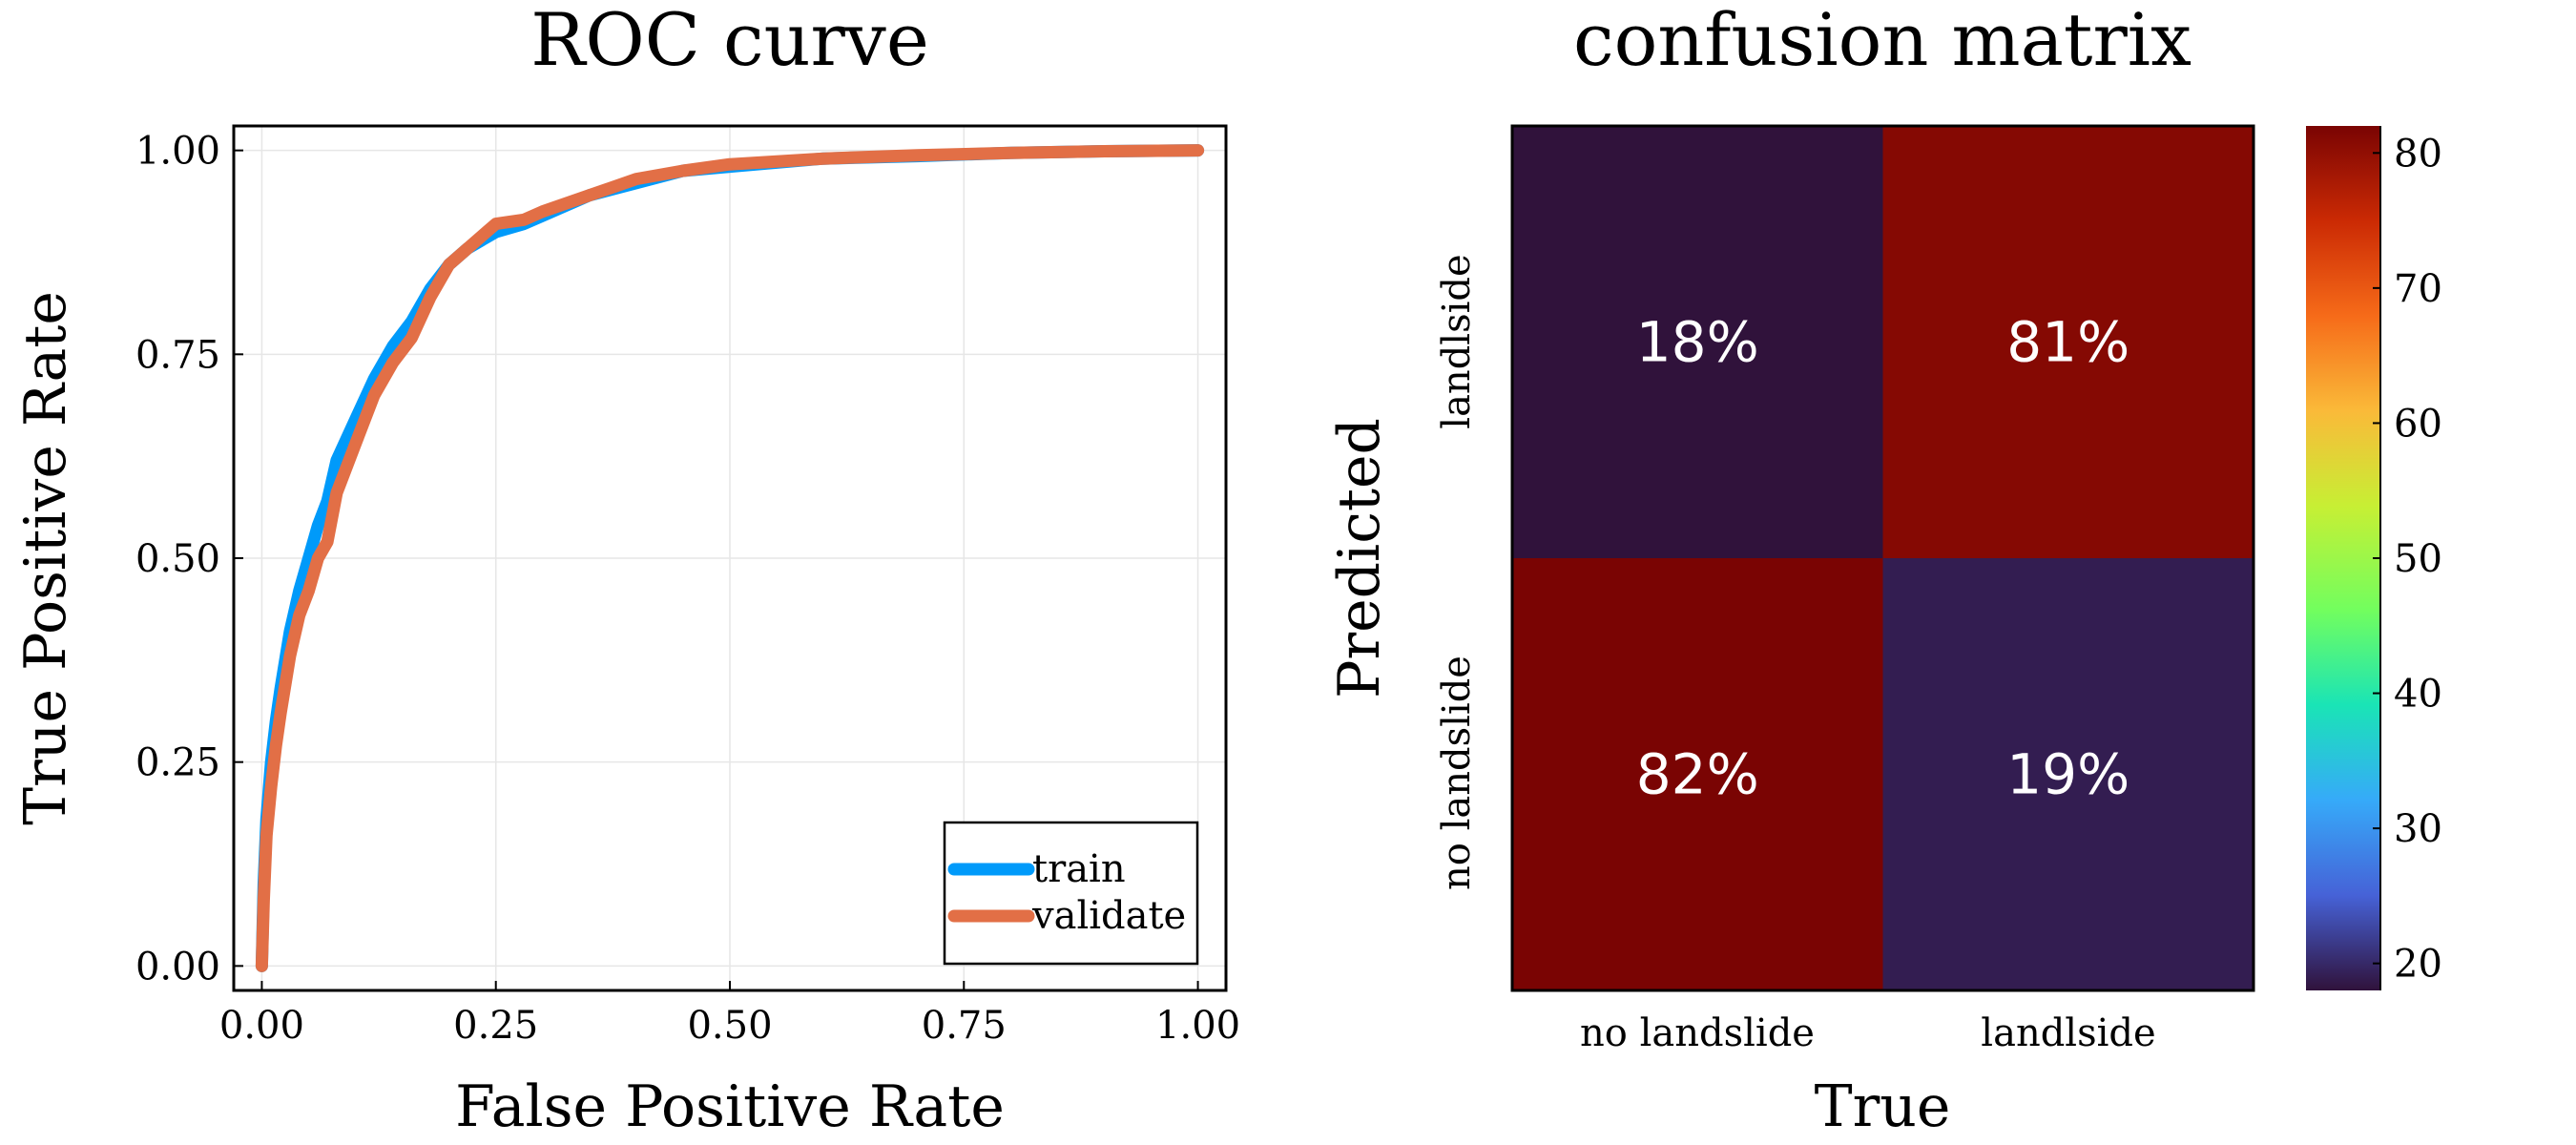 The height and width of the screenshot is (1145, 2576). I want to click on colorbar-tick-label: 30, so click(2418, 829).